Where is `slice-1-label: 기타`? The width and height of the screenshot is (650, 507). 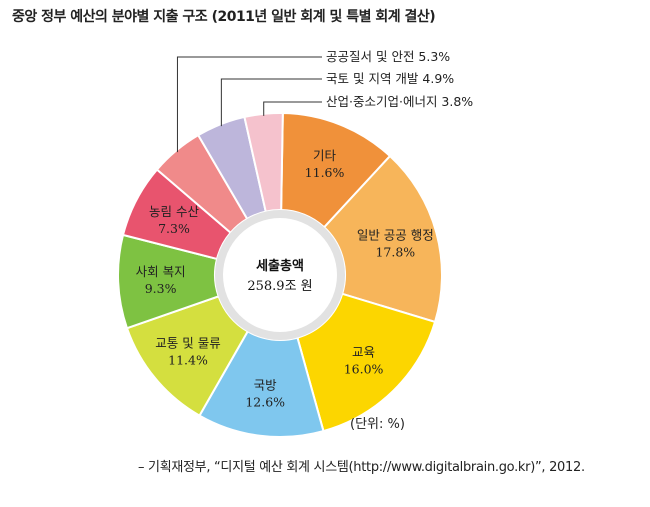 slice-1-label: 기타 is located at coordinates (325, 155).